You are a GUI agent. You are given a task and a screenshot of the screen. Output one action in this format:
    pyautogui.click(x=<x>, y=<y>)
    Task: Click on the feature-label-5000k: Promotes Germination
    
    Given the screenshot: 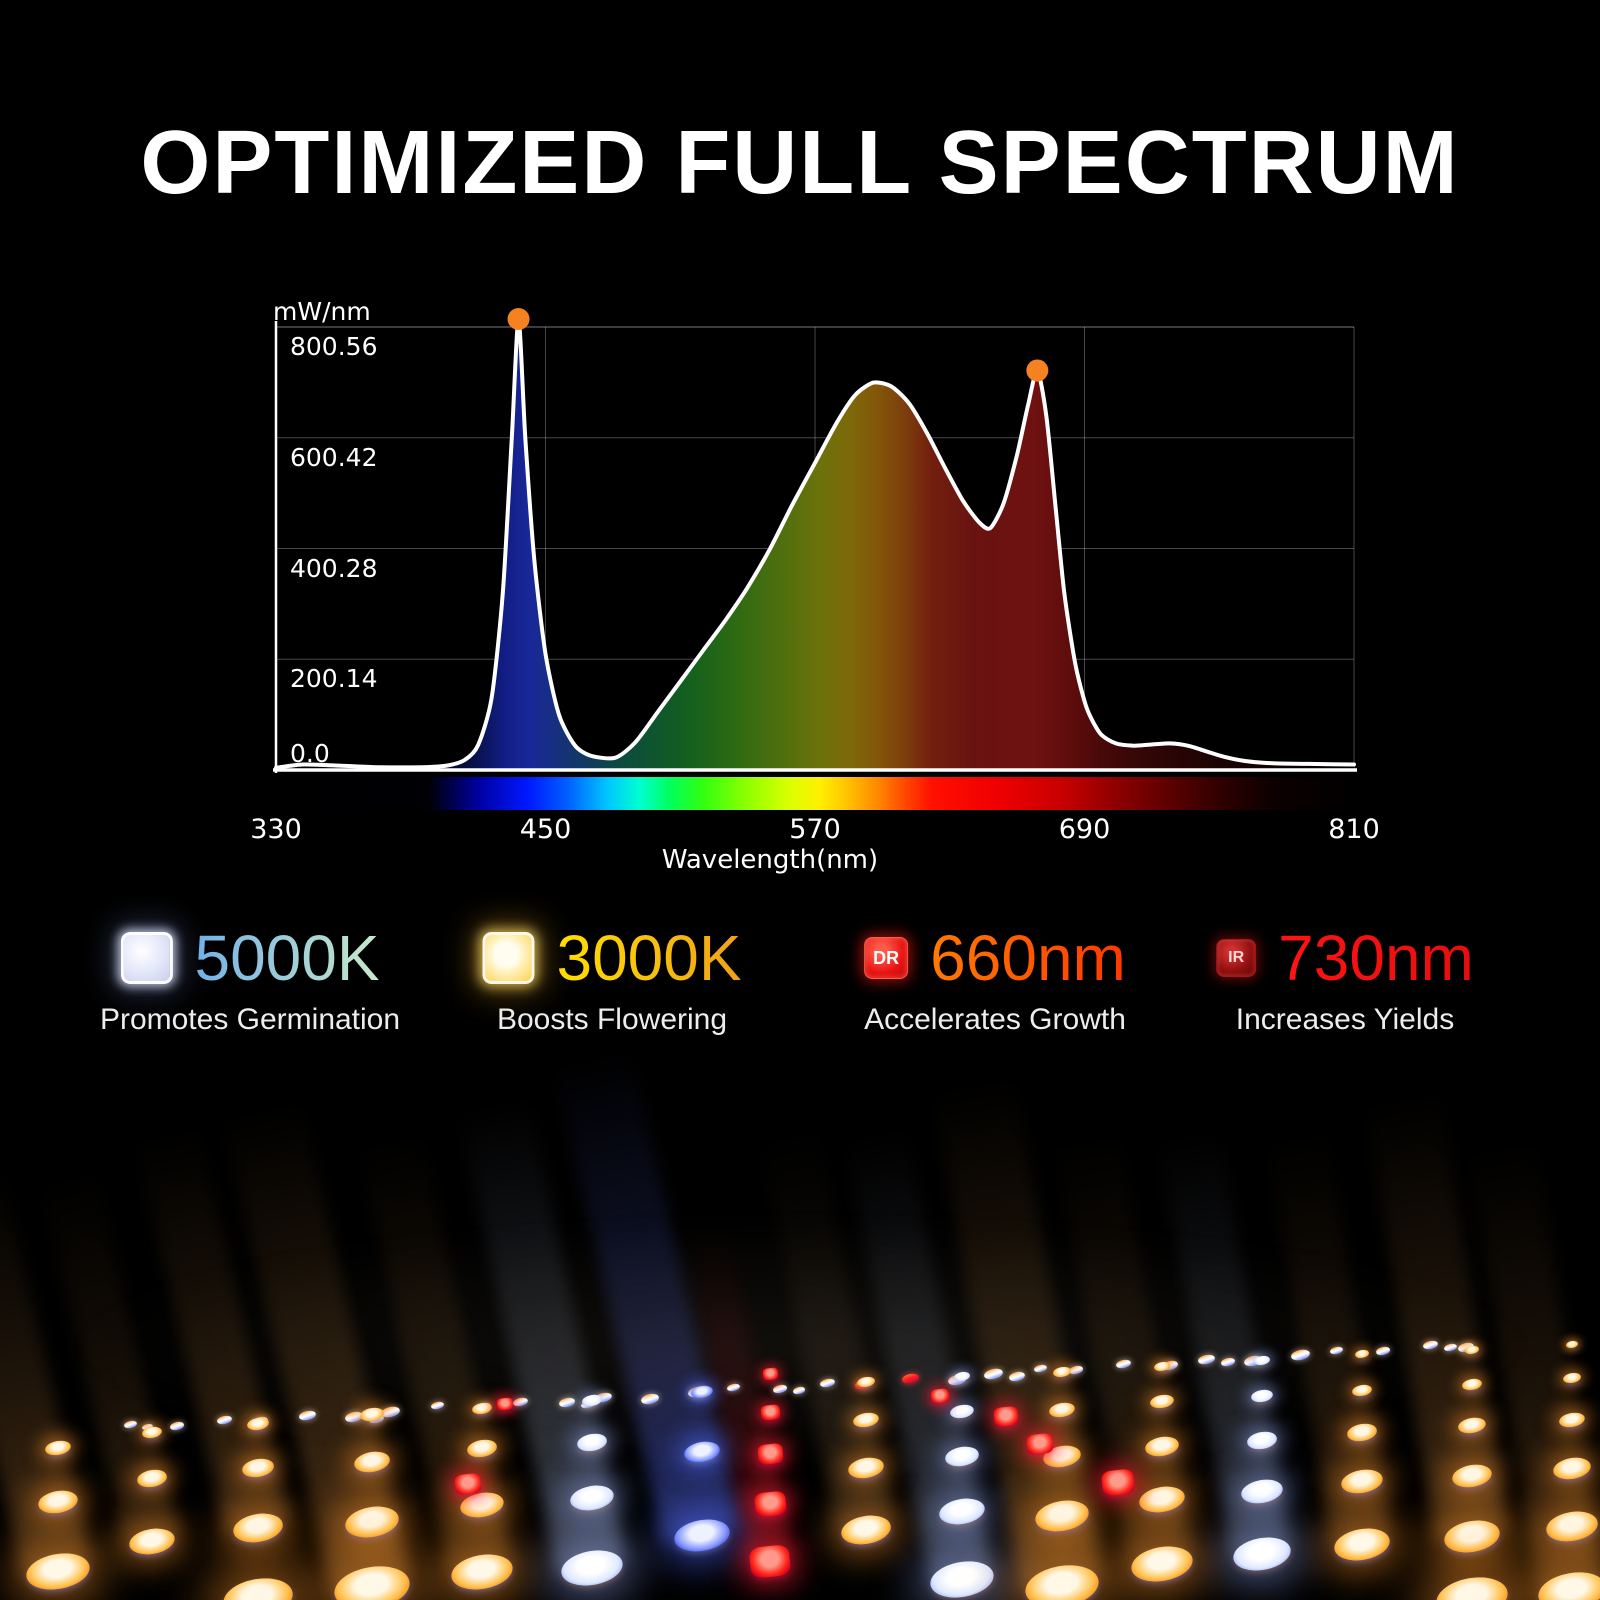 What is the action you would take?
    pyautogui.click(x=250, y=1019)
    